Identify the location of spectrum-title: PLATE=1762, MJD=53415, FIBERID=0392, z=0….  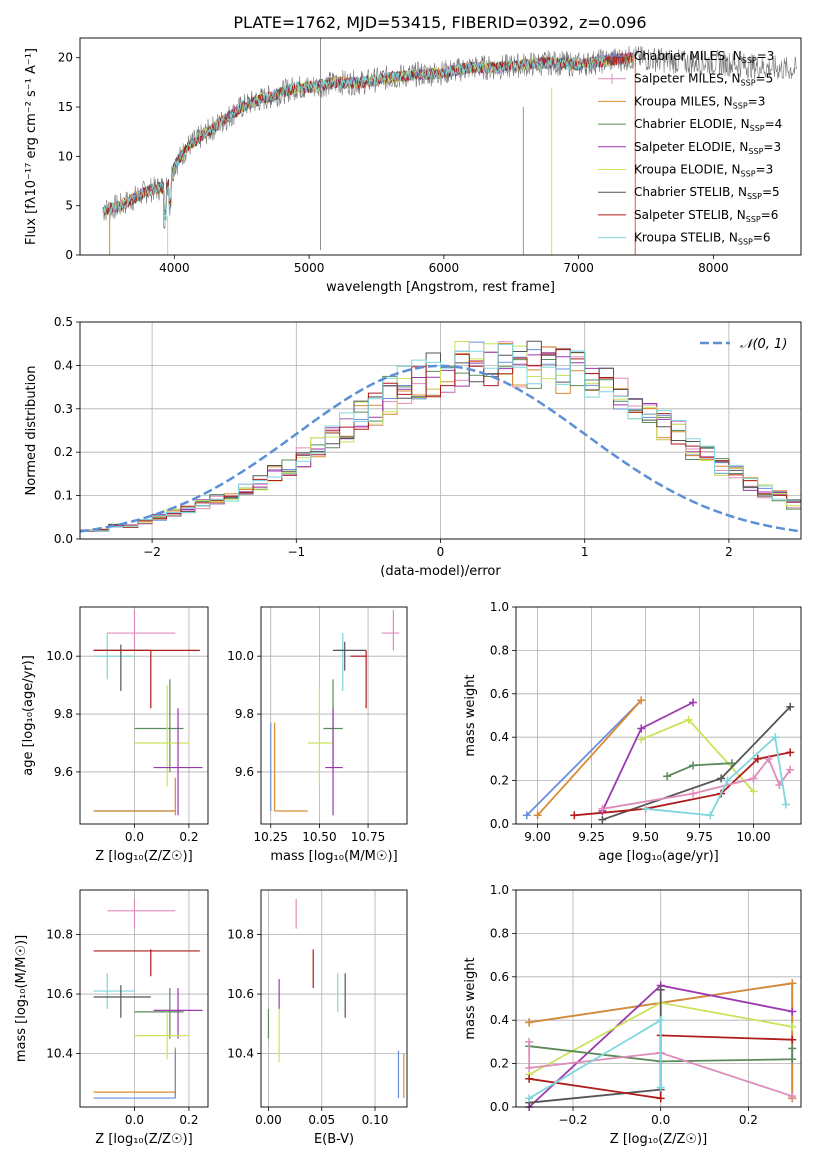
(439, 22).